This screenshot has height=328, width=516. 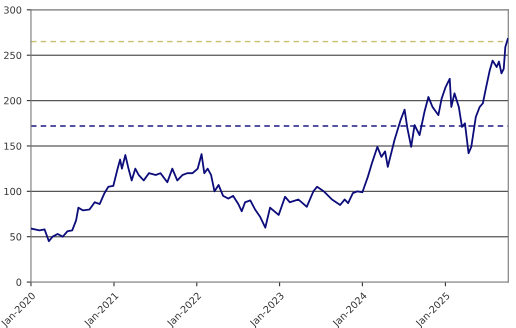 What do you see at coordinates (13, 10) in the screenshot?
I see `y-tick-label: 300` at bounding box center [13, 10].